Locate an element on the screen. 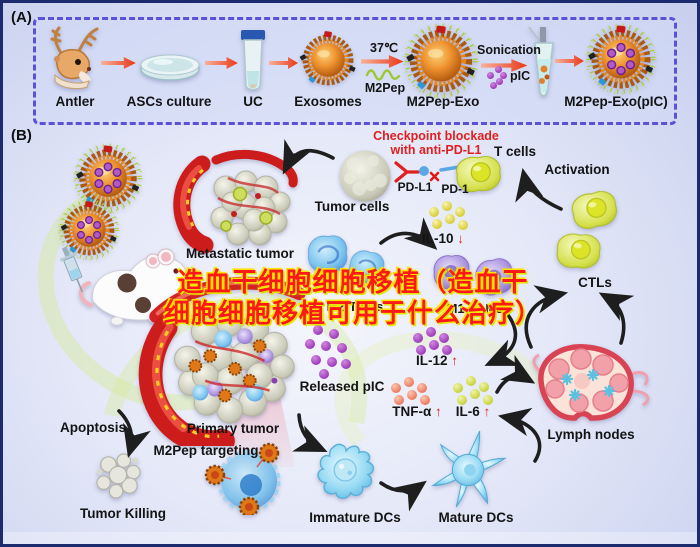 Image resolution: width=700 pixels, height=547 pixels. apoptotic-cell-icon is located at coordinates (118, 476).